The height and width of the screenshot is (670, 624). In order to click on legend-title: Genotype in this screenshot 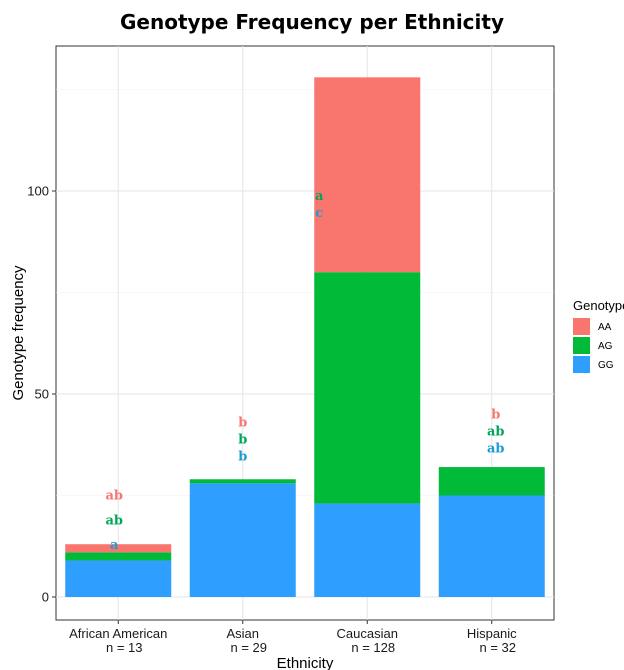, I will do `click(598, 305)`.